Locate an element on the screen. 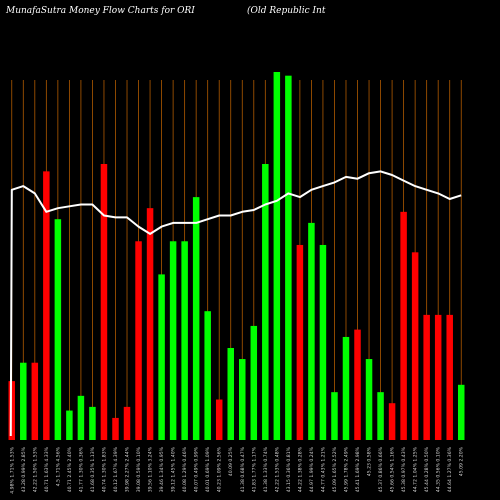 The width and height of the screenshot is (500, 500). x-tick-label: 44.64 1.27% 0.36% is located at coordinates (450, 469).